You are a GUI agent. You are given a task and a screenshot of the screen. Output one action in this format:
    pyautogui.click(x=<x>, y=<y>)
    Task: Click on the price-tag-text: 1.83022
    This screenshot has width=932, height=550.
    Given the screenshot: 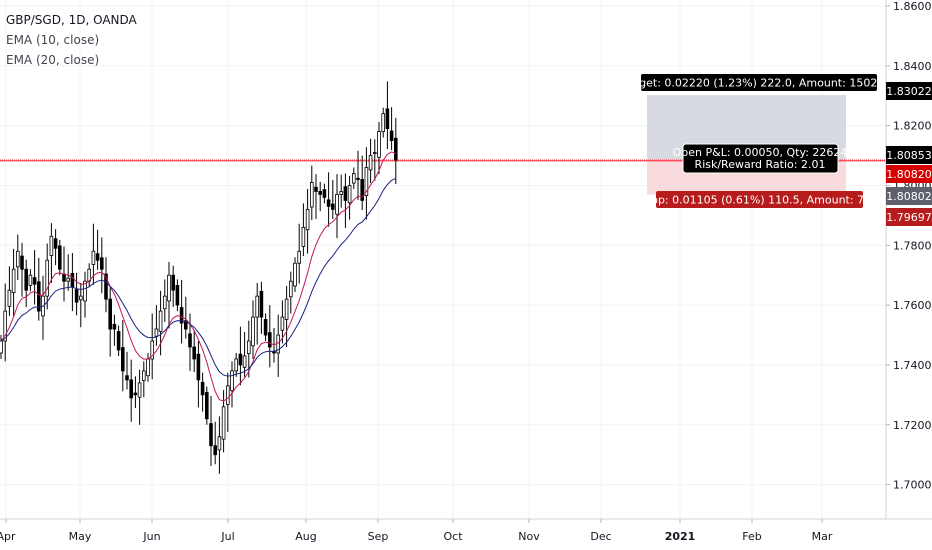 What is the action you would take?
    pyautogui.click(x=909, y=91)
    